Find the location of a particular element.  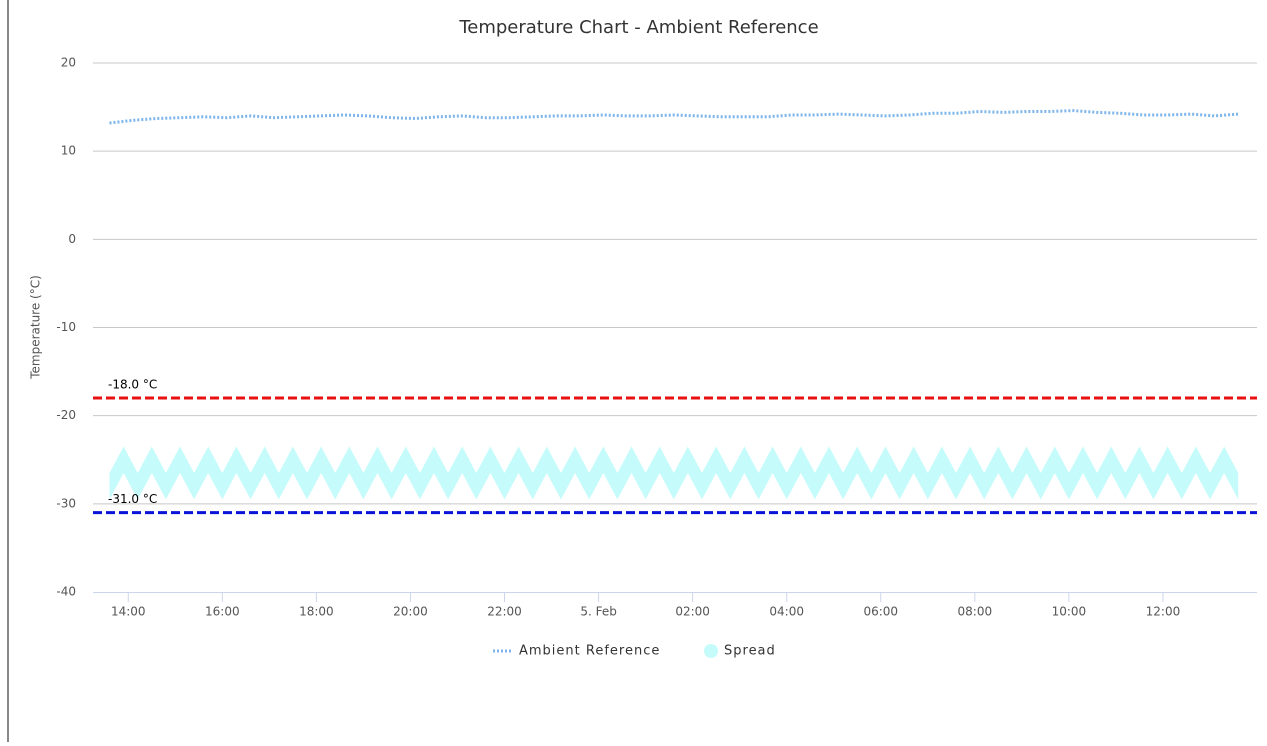

x-tick-label: 16:00 is located at coordinates (222, 612).